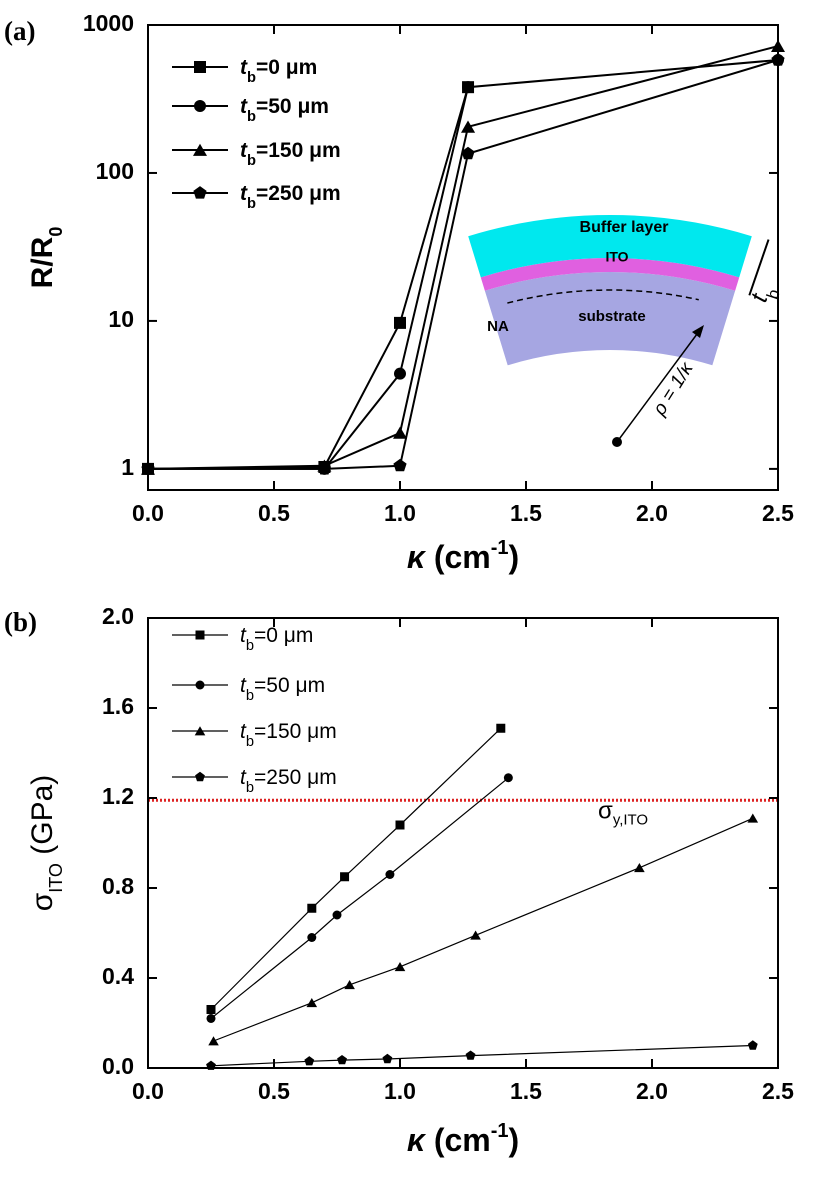 This screenshot has width=823, height=1180. I want to click on legend-label: tb=50 μm, so click(282, 689).